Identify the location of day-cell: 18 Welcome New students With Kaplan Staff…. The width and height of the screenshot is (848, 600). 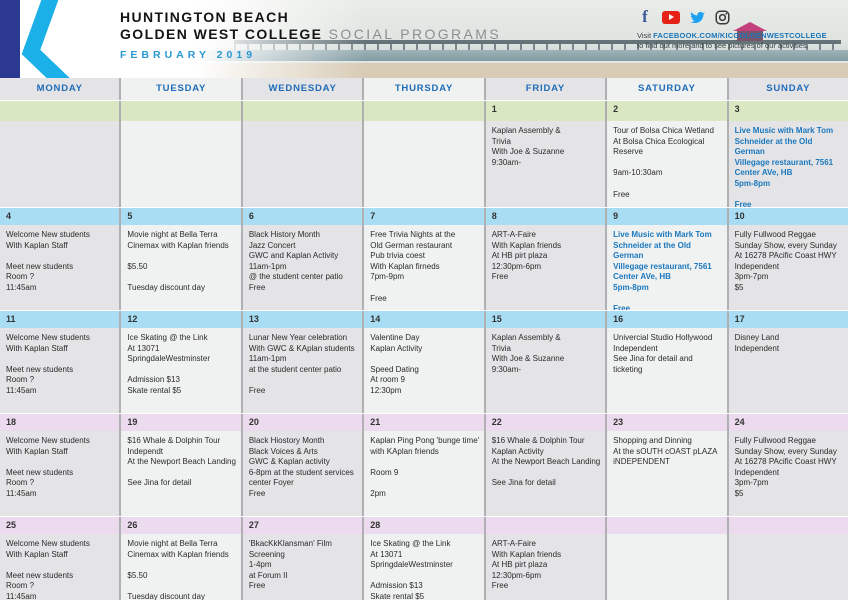
(60, 465).